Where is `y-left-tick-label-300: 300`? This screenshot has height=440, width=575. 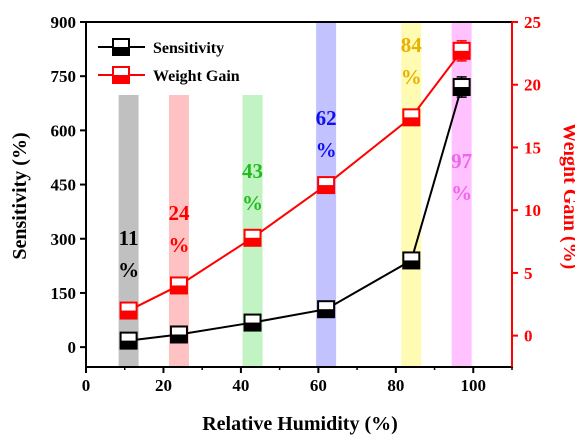 y-left-tick-label-300: 300 is located at coordinates (64, 239).